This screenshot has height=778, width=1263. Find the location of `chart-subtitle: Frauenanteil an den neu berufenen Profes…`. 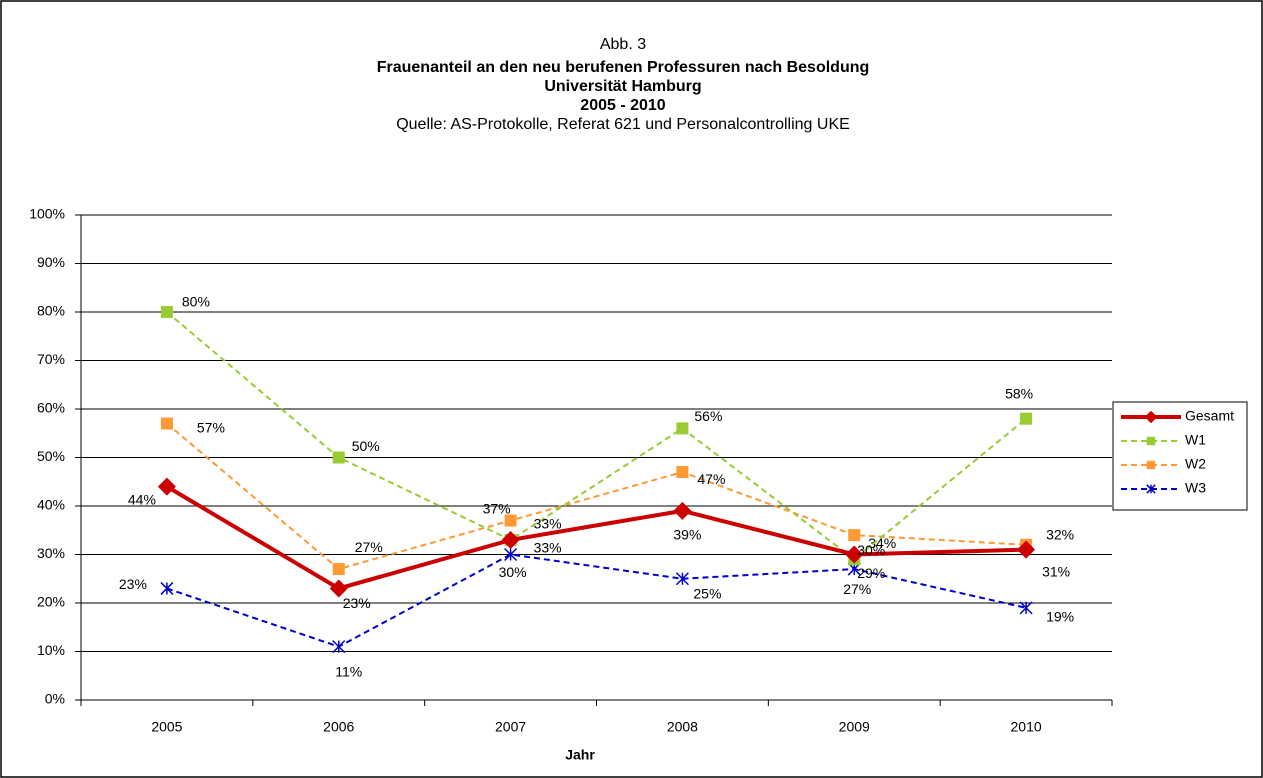

chart-subtitle: Frauenanteil an den neu berufenen Profes… is located at coordinates (623, 67).